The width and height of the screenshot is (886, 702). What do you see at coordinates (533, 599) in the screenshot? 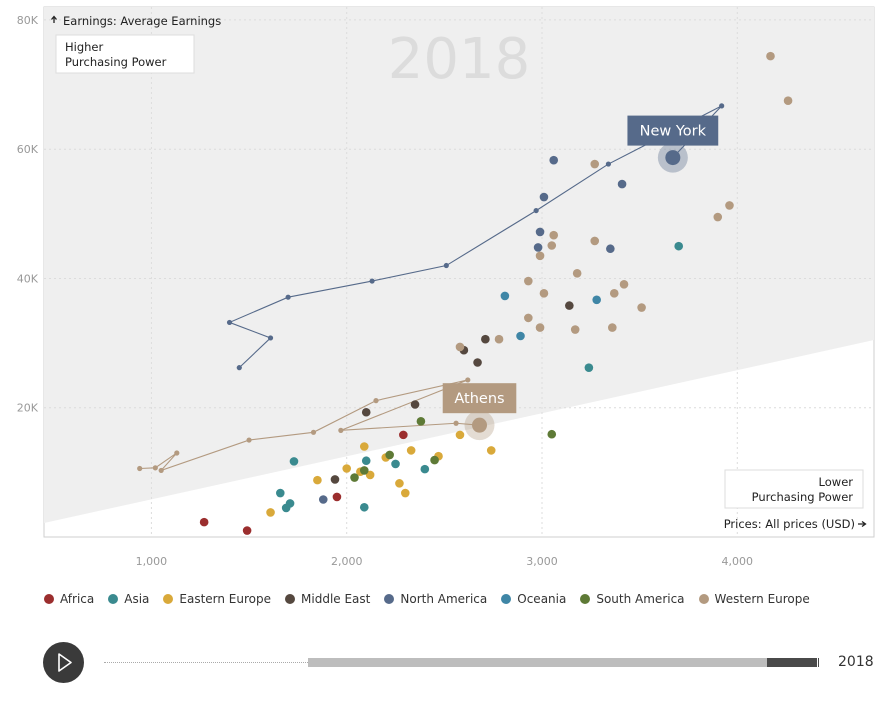
I see `legend-item: Oceania` at bounding box center [533, 599].